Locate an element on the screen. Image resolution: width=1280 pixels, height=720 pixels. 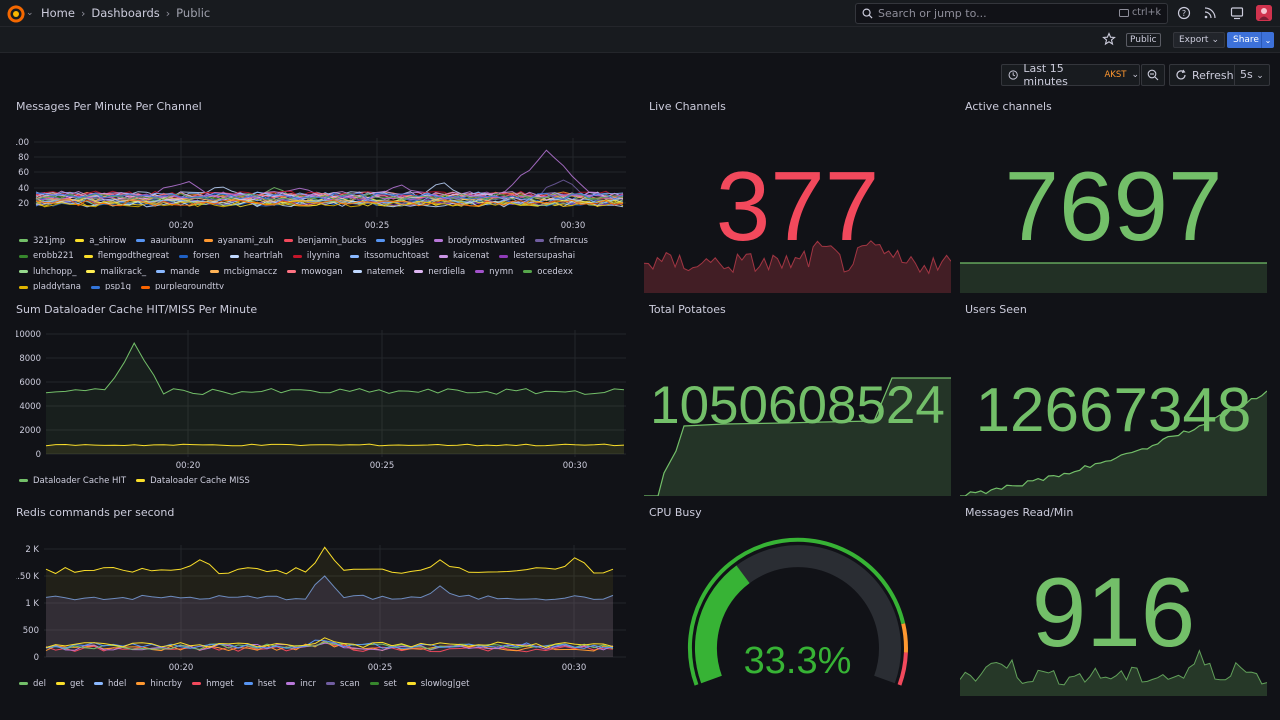
refresh-button: Refresh 5s ⌄ is located at coordinates (1219, 75).